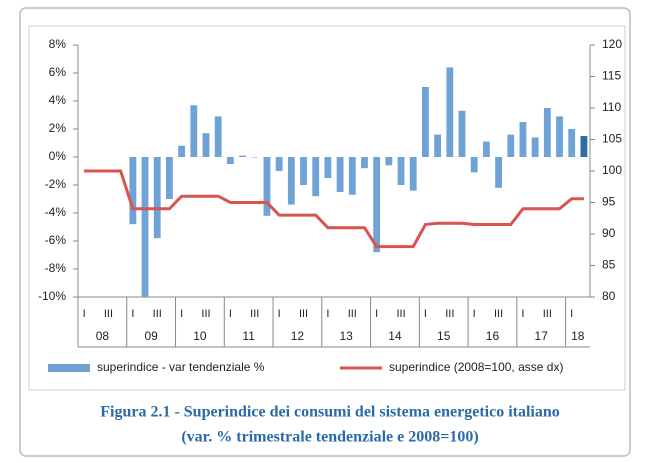 This screenshot has width=646, height=463. Describe the element at coordinates (444, 336) in the screenshot. I see `year-label: 15` at that location.